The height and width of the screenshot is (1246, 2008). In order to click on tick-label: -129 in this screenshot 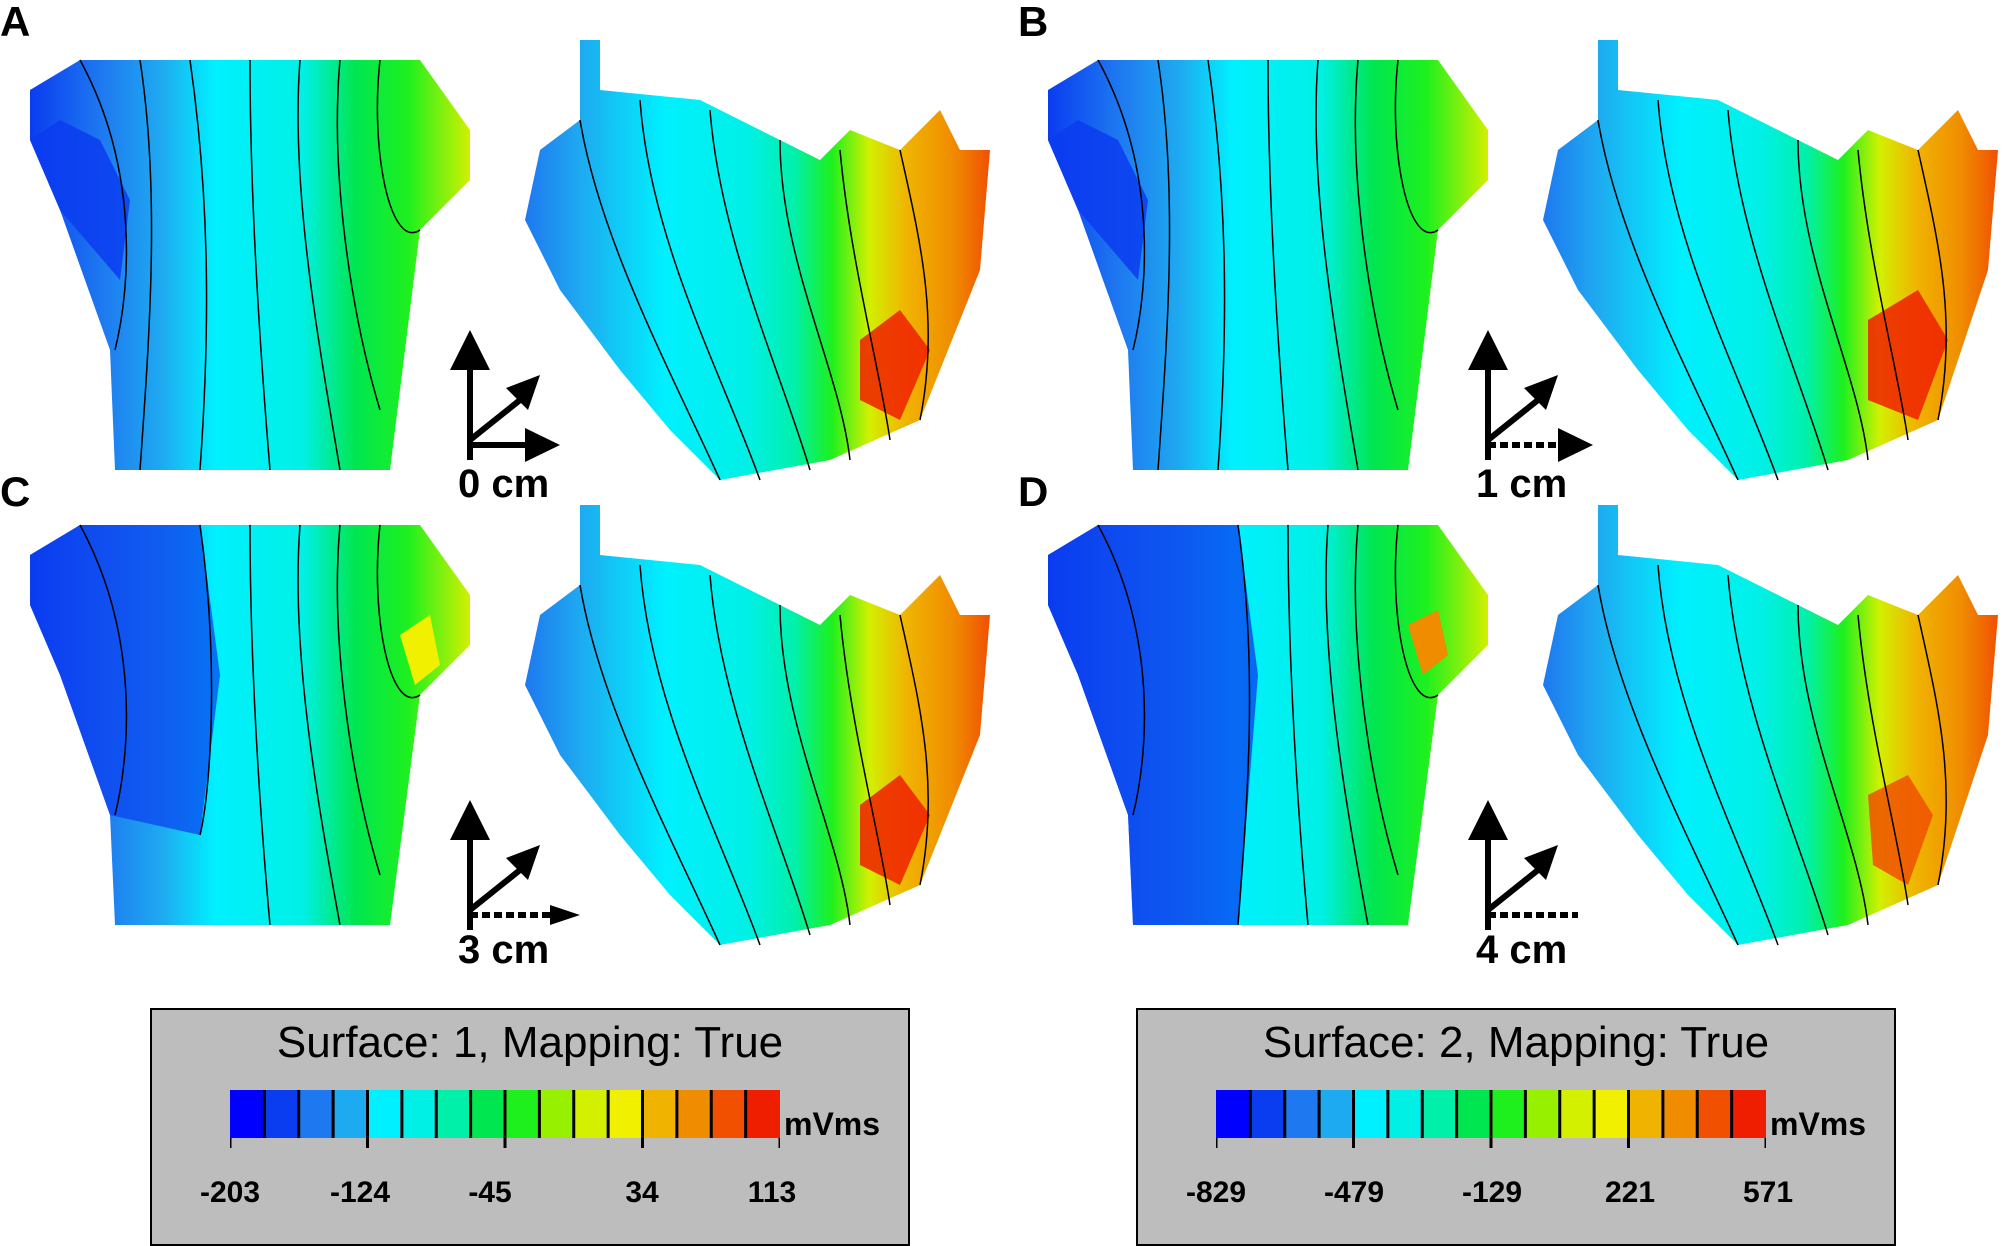, I will do `click(1492, 1192)`.